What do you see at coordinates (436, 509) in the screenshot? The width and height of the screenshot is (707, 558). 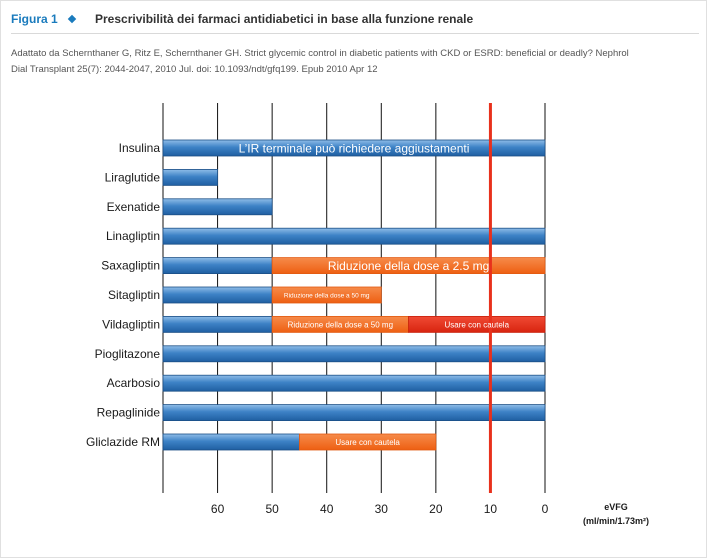 I see `x-tick-label: 20` at bounding box center [436, 509].